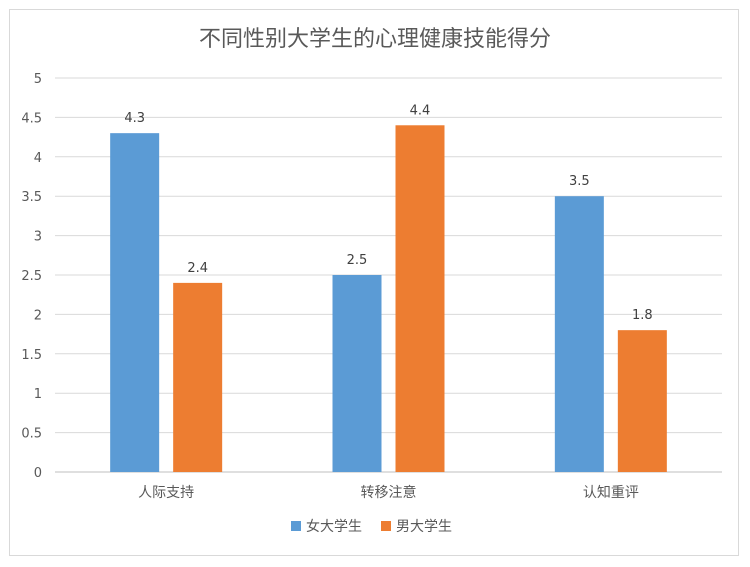 The height and width of the screenshot is (567, 750). I want to click on y-tick-label: 3.5, so click(31, 197).